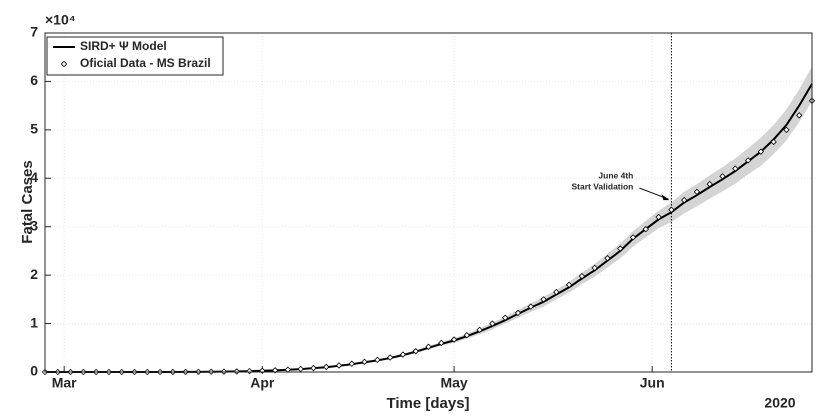 Image resolution: width=830 pixels, height=418 pixels. I want to click on legend-label: SIRD+ Ψ Model, so click(123, 46).